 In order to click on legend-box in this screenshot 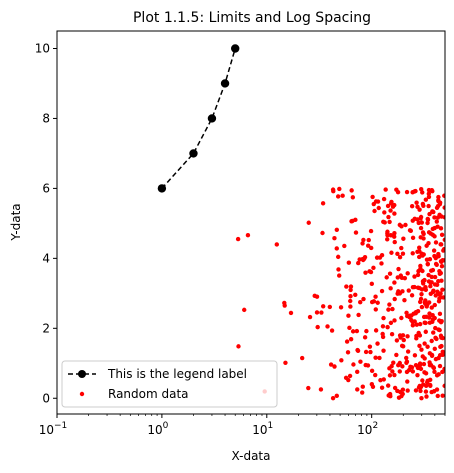, I will do `click(169, 384)`.